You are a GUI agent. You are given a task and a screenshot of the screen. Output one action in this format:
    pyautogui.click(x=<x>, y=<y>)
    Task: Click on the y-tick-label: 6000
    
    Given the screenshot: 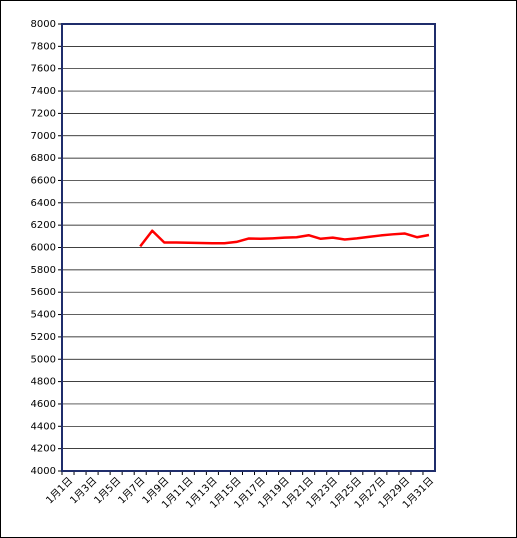 What is the action you would take?
    pyautogui.click(x=43, y=248)
    